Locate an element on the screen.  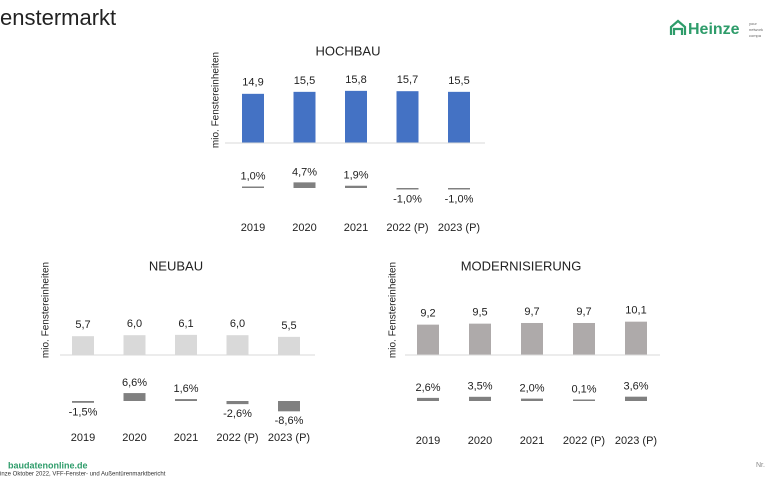
growth-label: 4,7% is located at coordinates (304, 172).